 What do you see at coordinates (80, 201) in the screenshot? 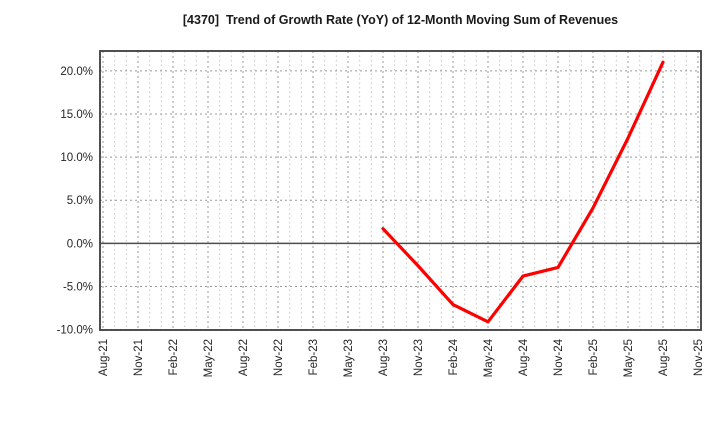
I see `y-tick-label: 5.0%` at bounding box center [80, 201].